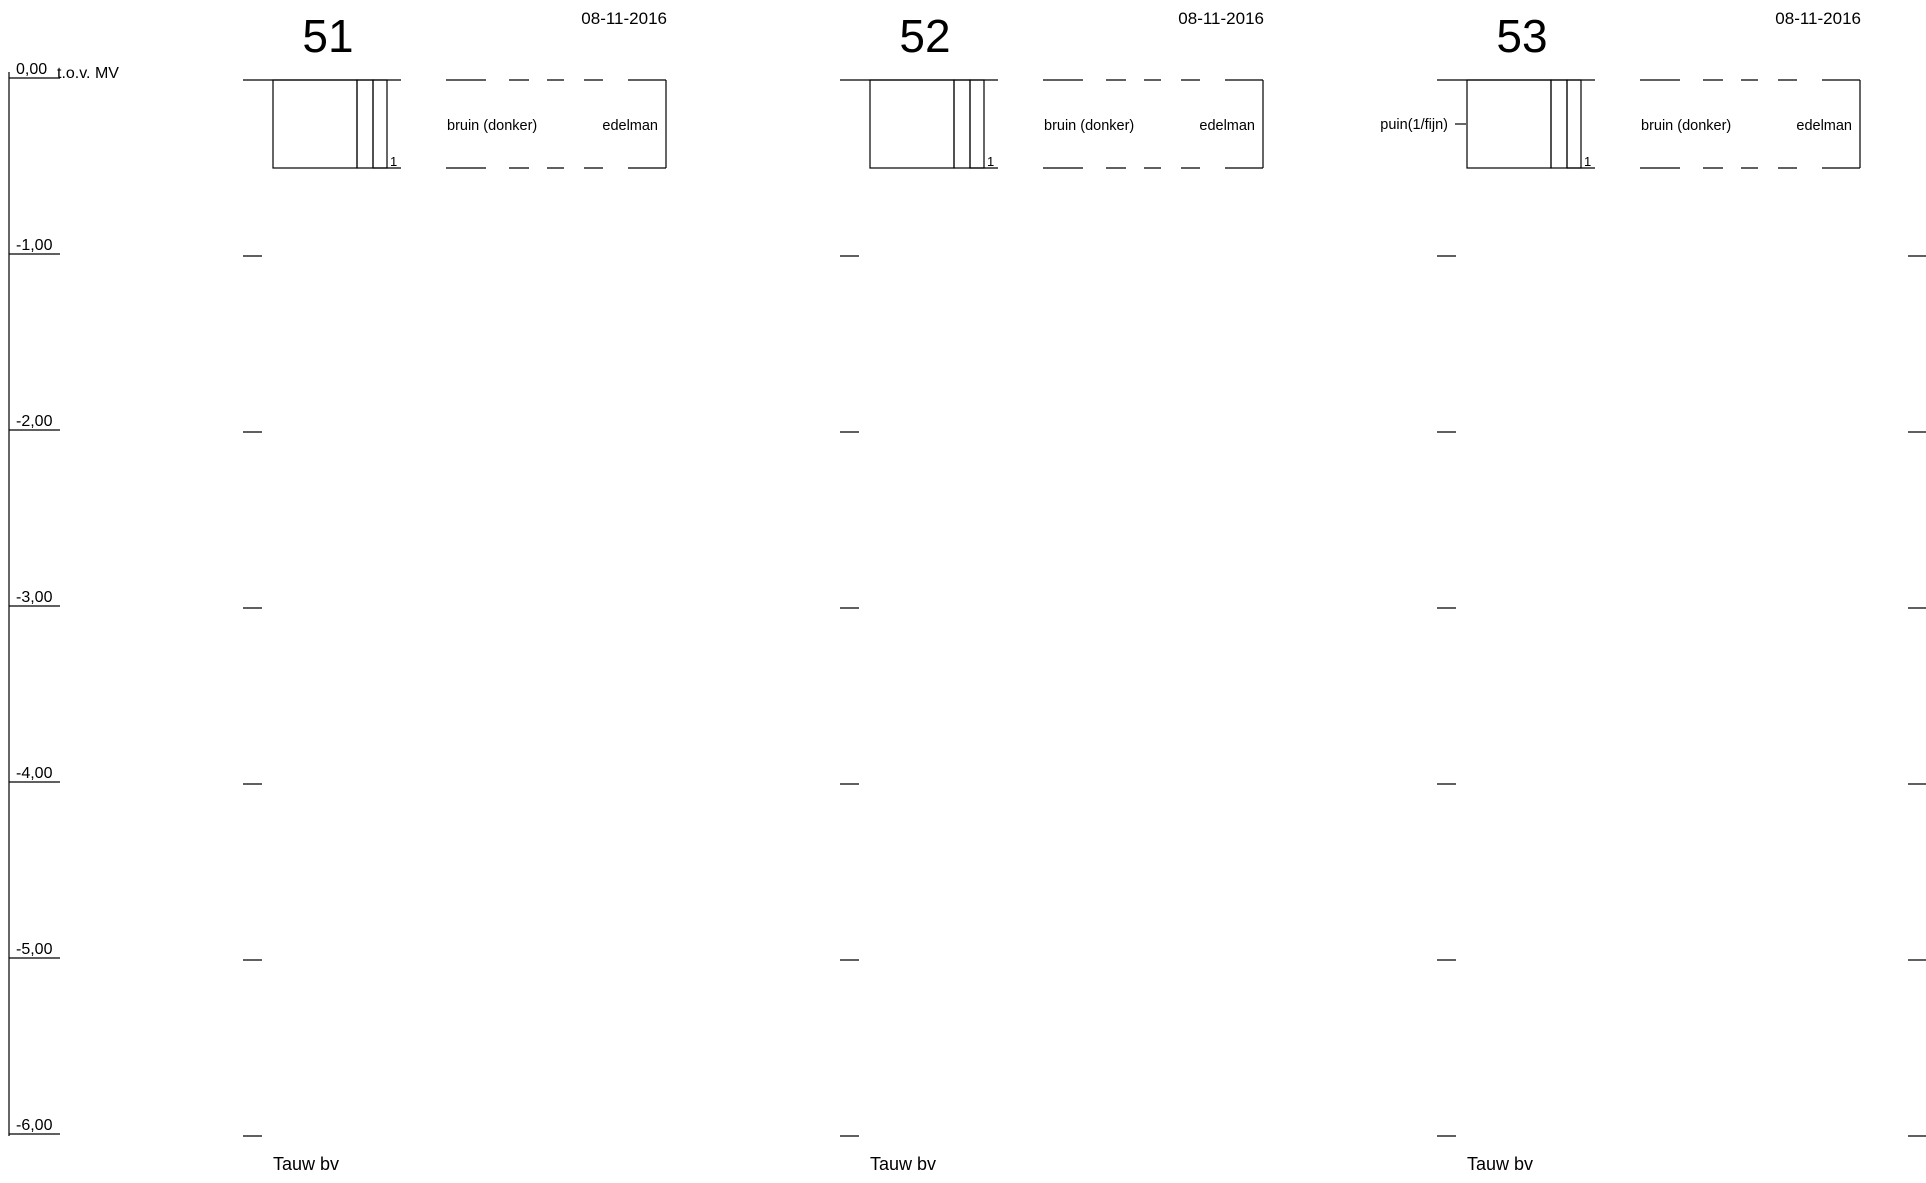  Describe the element at coordinates (34, 949) in the screenshot. I see `depth-label: -5,00` at that location.